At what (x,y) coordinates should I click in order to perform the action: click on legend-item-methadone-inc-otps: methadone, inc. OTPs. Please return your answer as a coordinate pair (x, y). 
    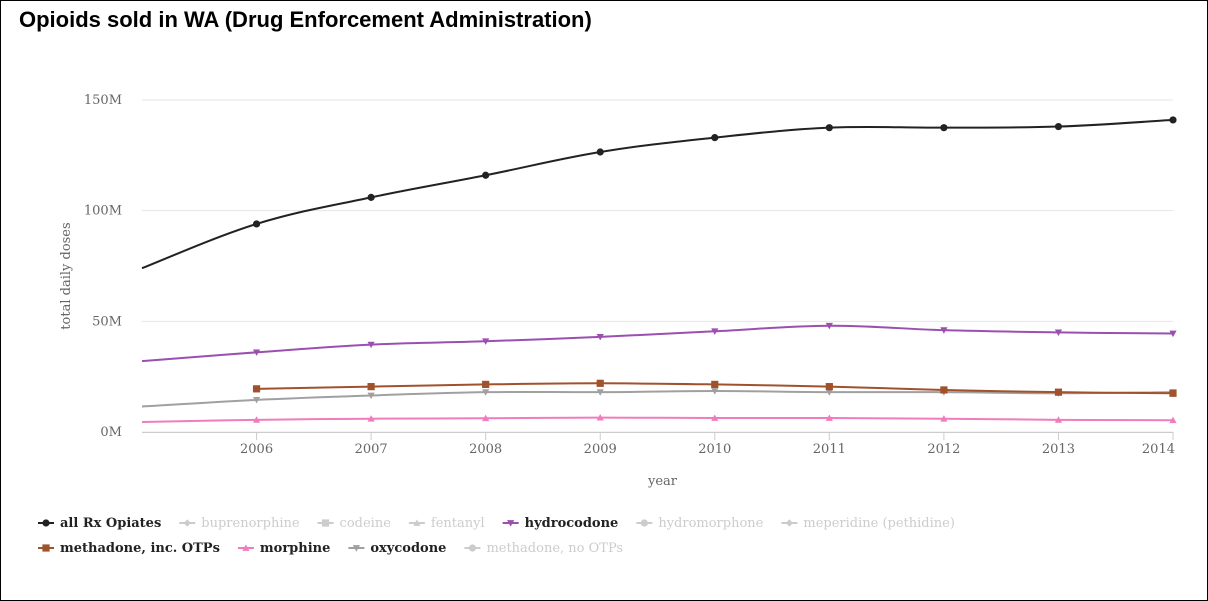
    Looking at the image, I should click on (129, 548).